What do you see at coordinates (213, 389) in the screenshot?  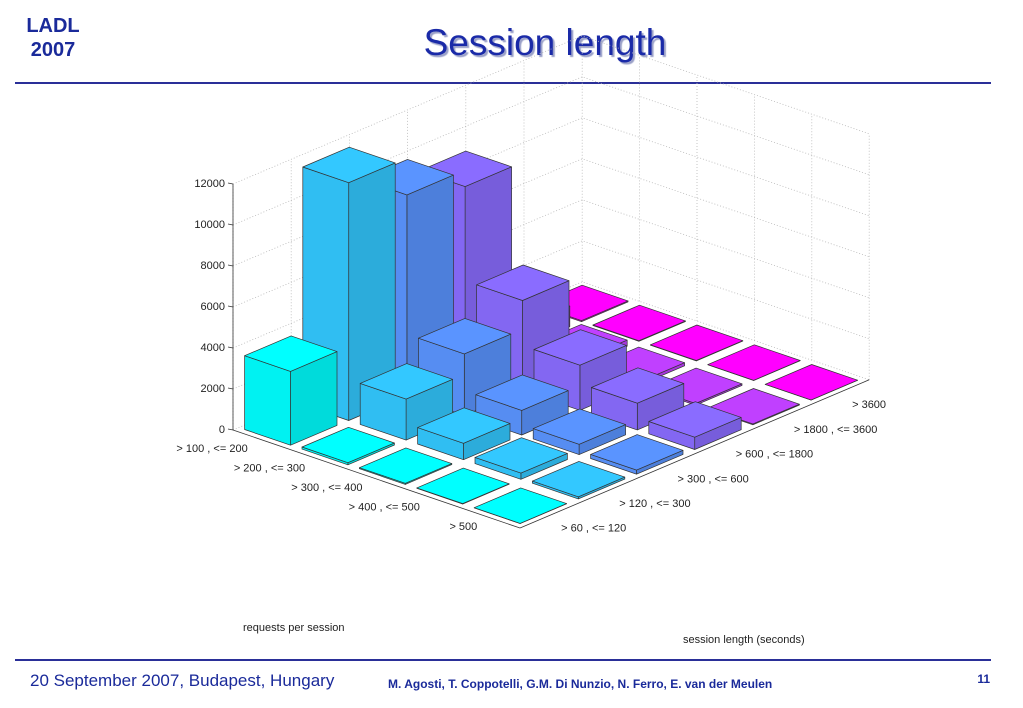 I see `z-tick-label: 2000` at bounding box center [213, 389].